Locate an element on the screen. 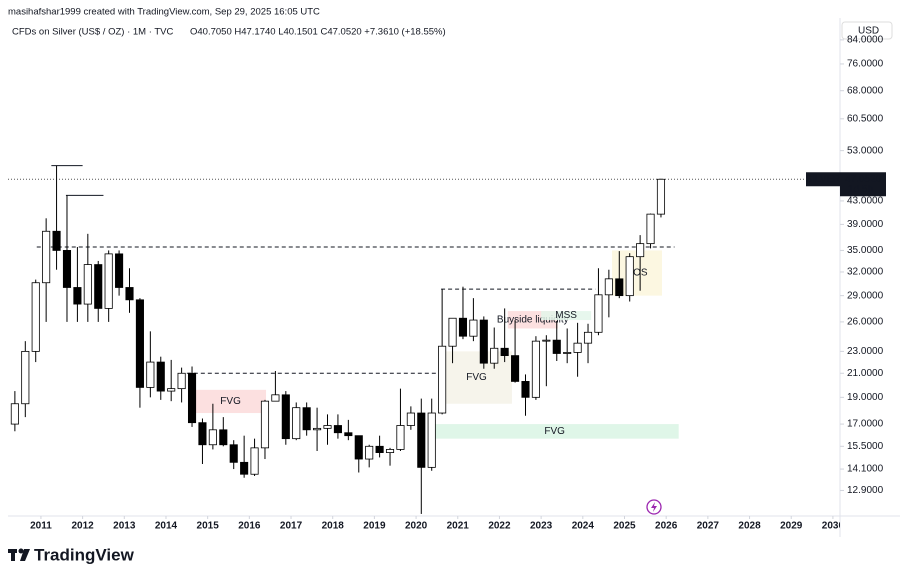 The height and width of the screenshot is (577, 900). x-tick-label: 2016 is located at coordinates (249, 526).